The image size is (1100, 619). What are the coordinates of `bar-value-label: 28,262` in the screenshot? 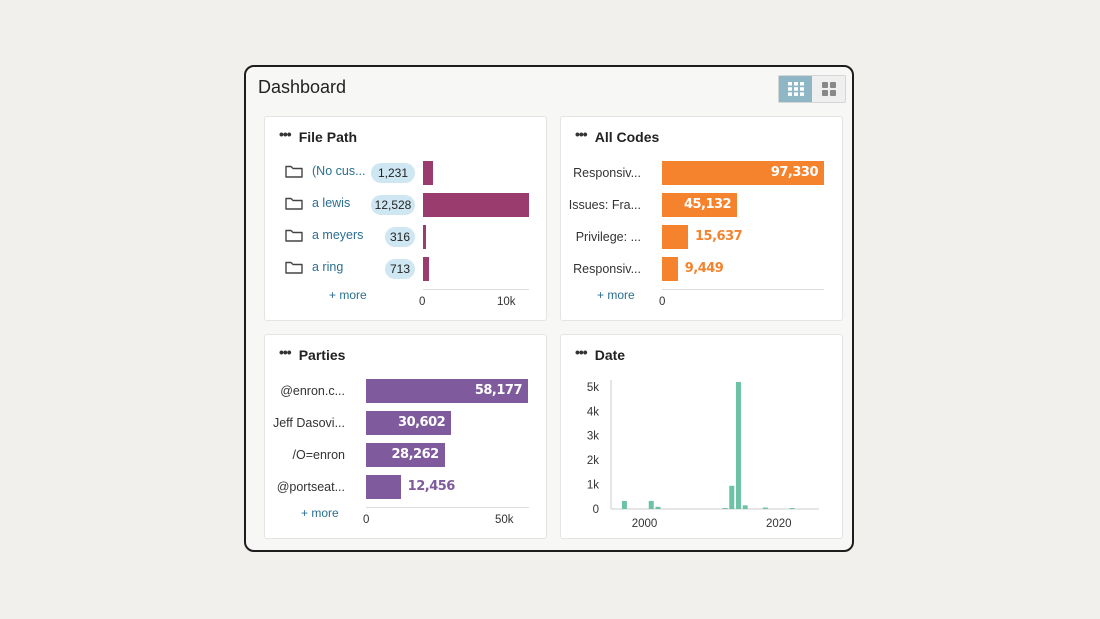 It's located at (415, 454).